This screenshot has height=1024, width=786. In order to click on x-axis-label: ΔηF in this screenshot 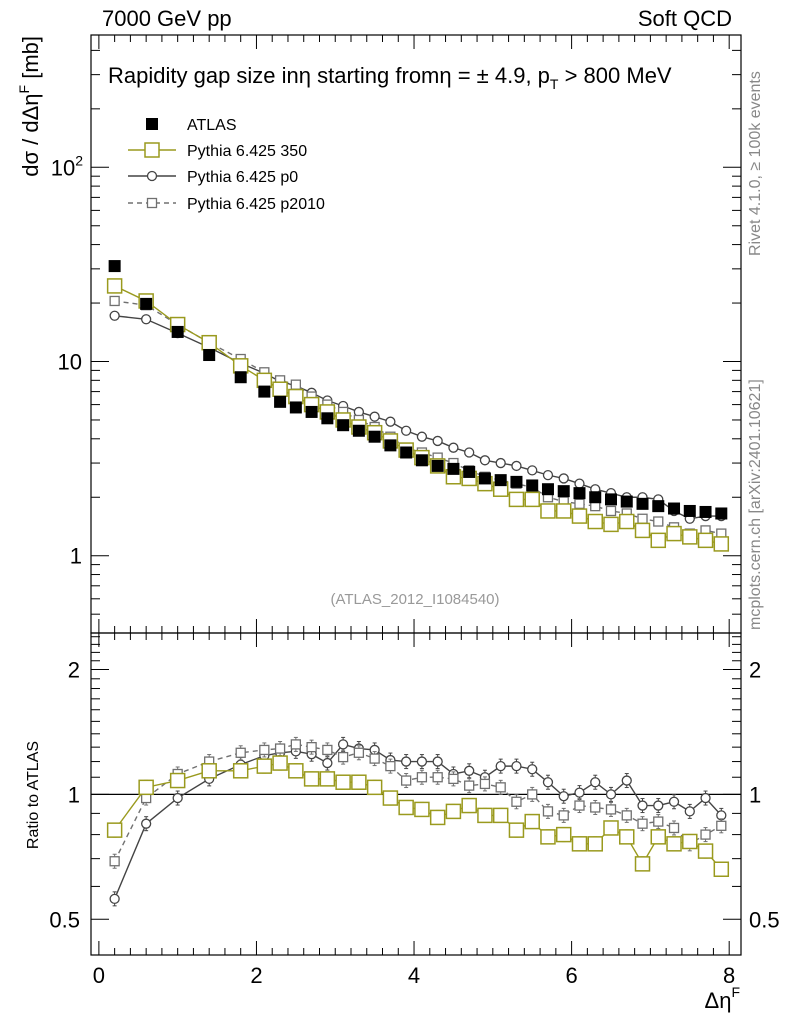, I will do `click(723, 998)`.